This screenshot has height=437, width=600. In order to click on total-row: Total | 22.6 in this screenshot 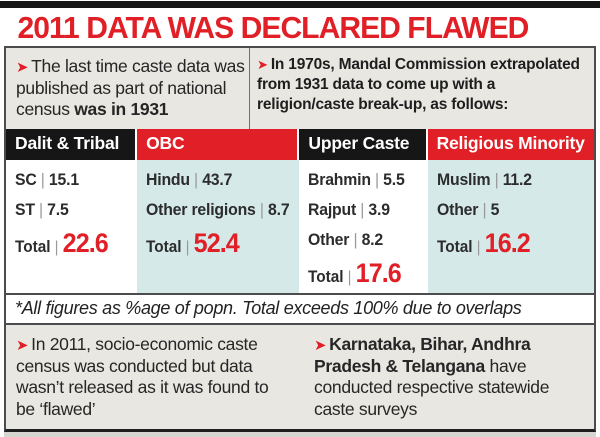, I will do `click(62, 243)`.